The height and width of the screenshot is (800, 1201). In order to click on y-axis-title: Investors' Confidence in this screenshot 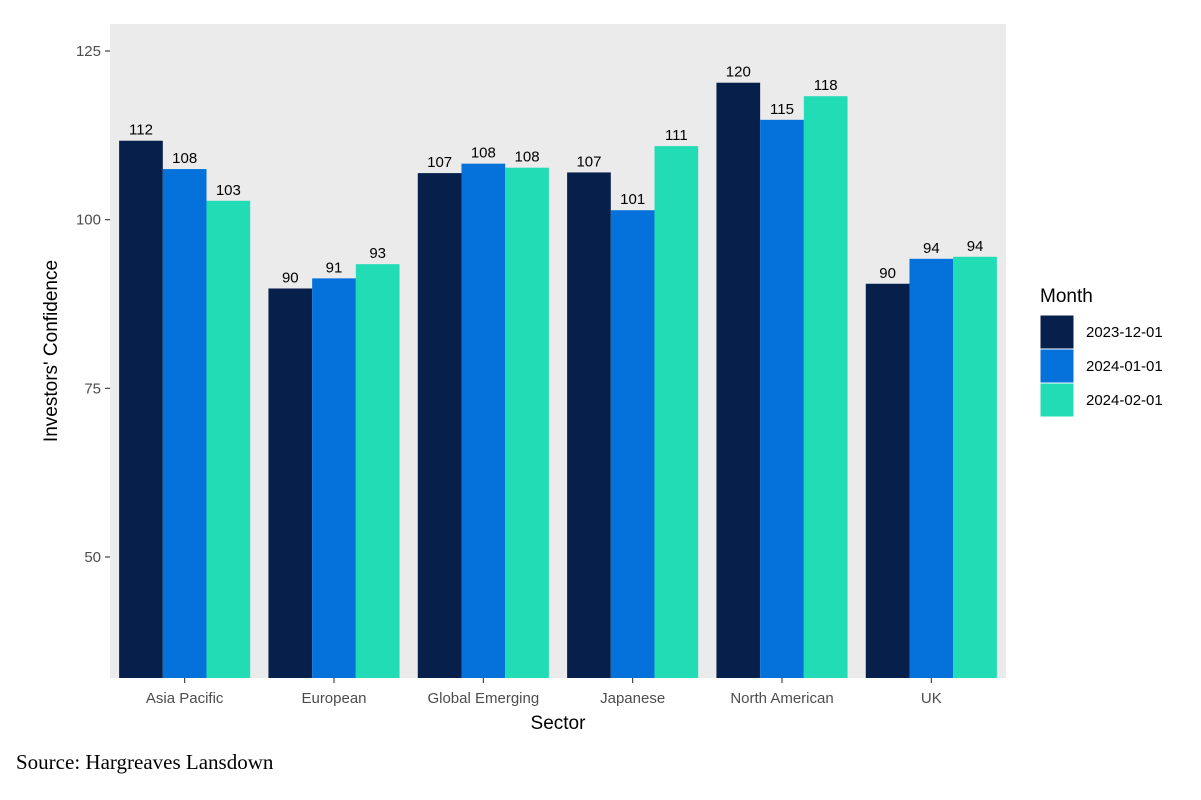, I will do `click(51, 351)`.